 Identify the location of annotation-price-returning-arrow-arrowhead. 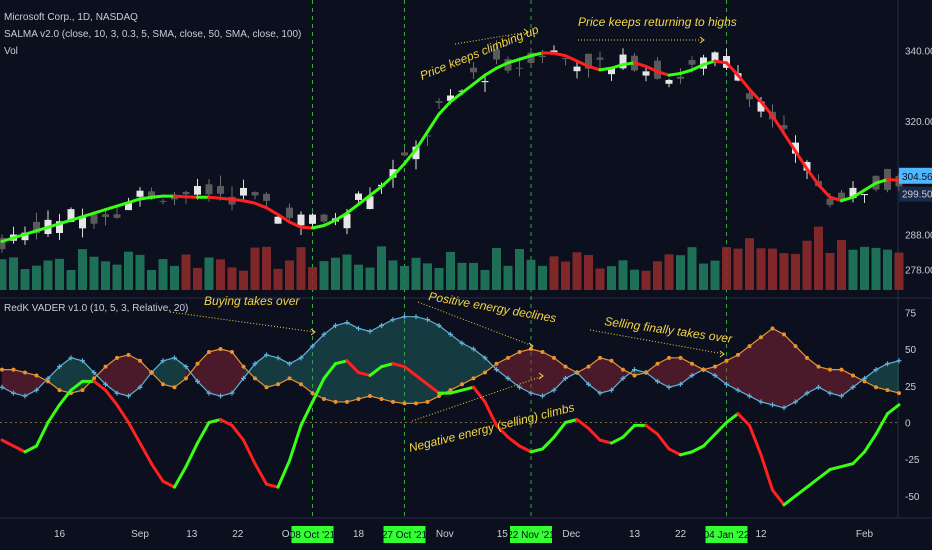
(702, 40).